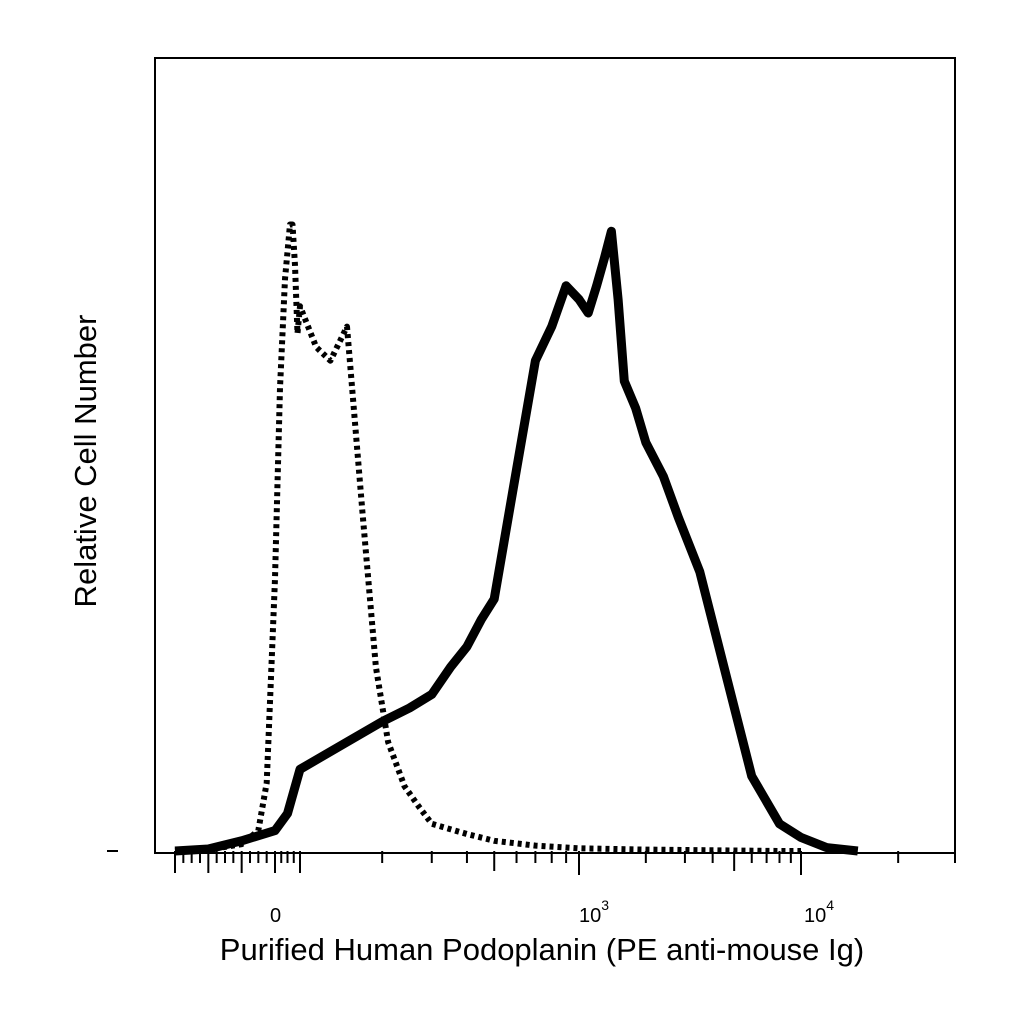 The height and width of the screenshot is (1024, 1024). I want to click on x-axis-ticks, so click(565, 863).